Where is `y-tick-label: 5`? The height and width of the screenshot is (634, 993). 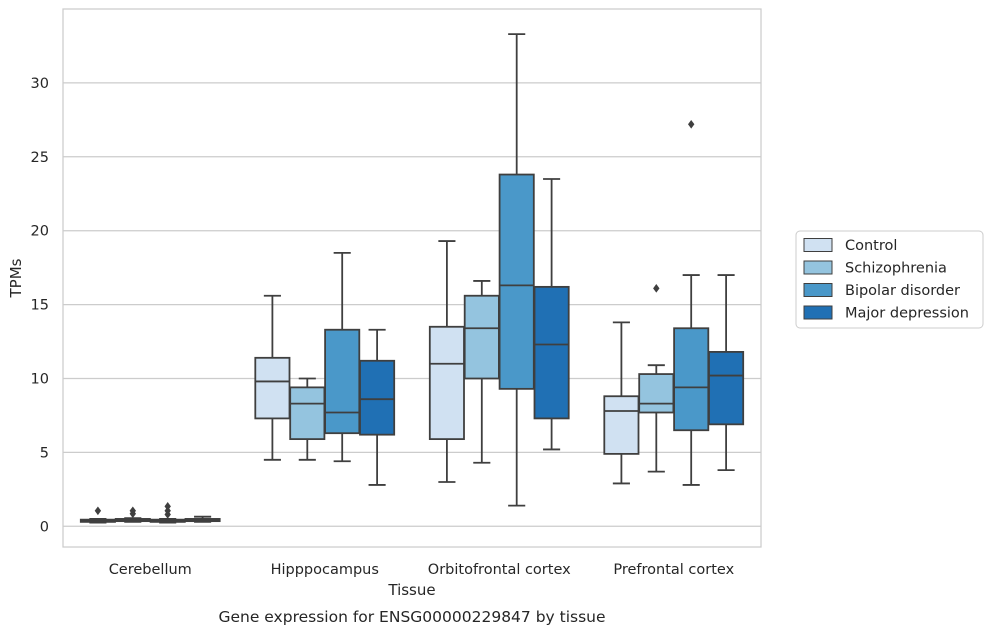
y-tick-label: 5 is located at coordinates (44, 453).